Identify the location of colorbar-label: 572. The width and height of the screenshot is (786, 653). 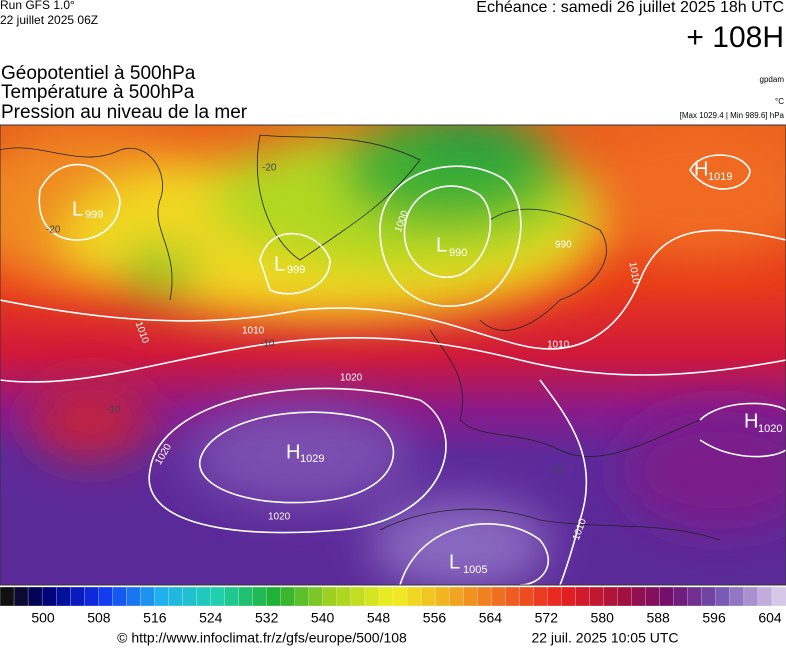
(547, 618).